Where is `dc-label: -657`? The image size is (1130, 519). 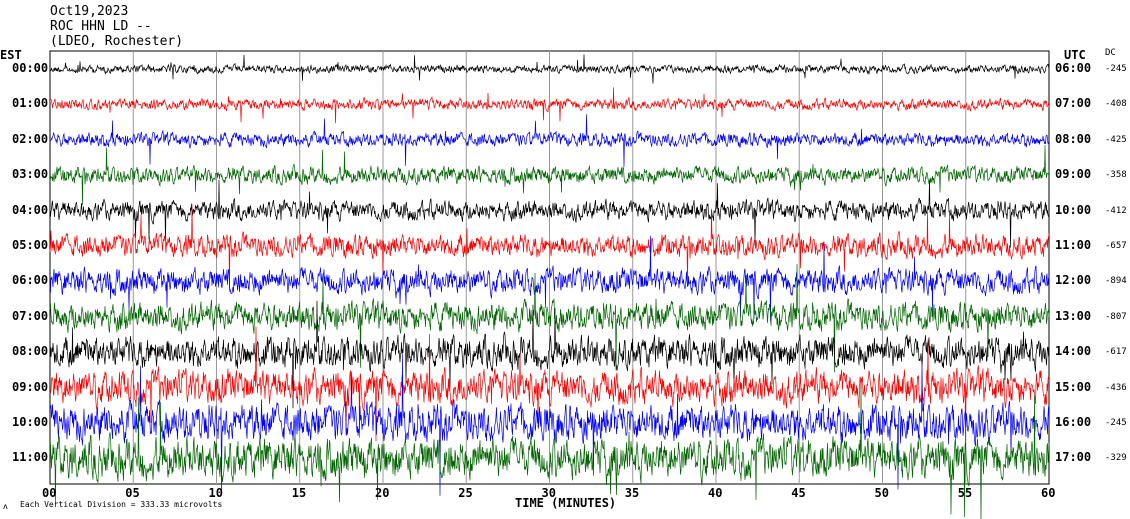 dc-label: -657 is located at coordinates (1116, 246).